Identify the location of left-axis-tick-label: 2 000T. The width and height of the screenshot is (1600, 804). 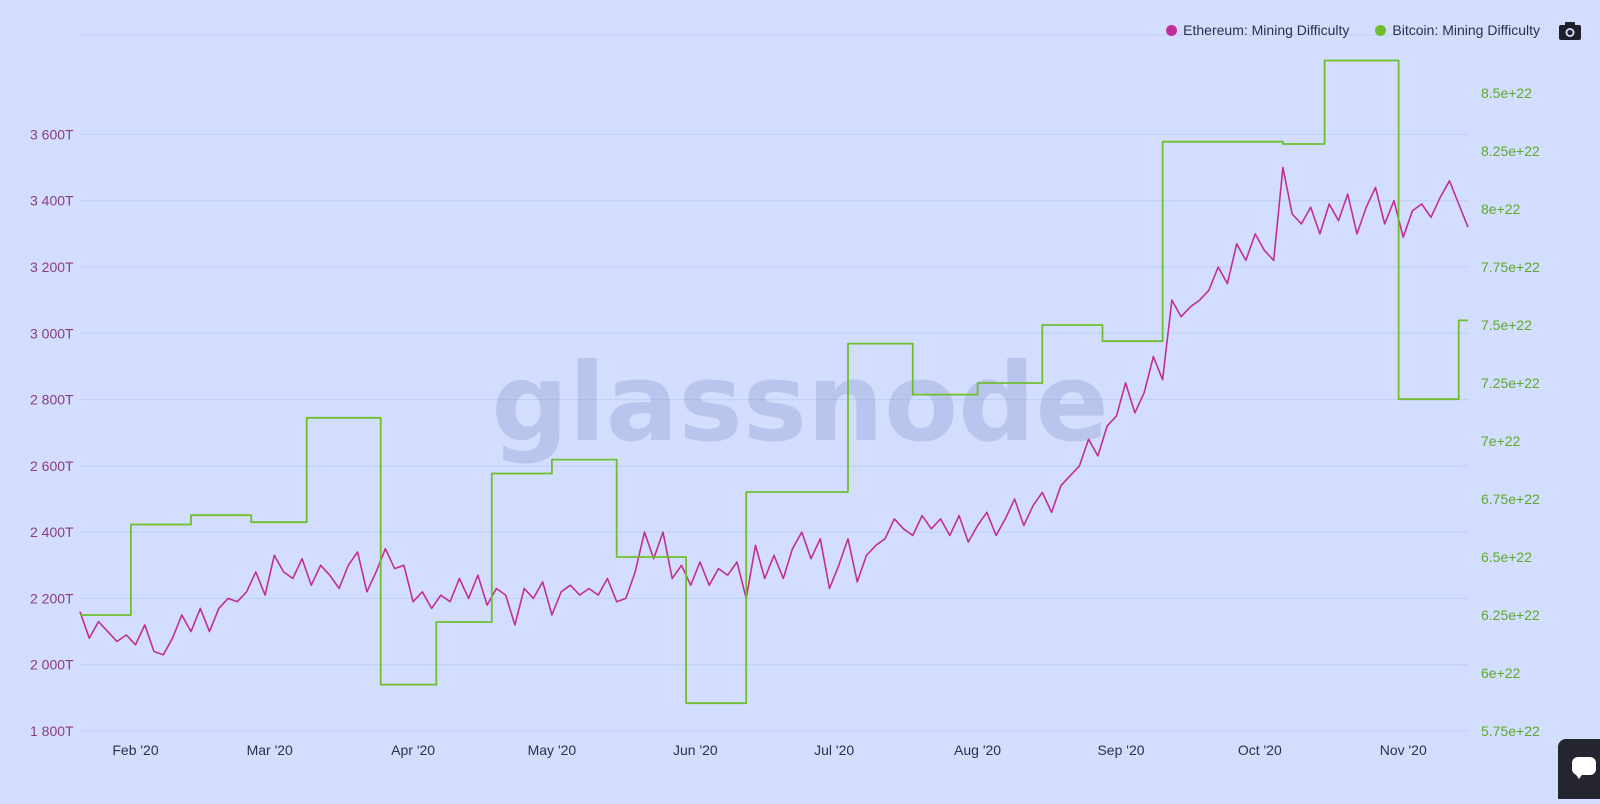
(52, 665).